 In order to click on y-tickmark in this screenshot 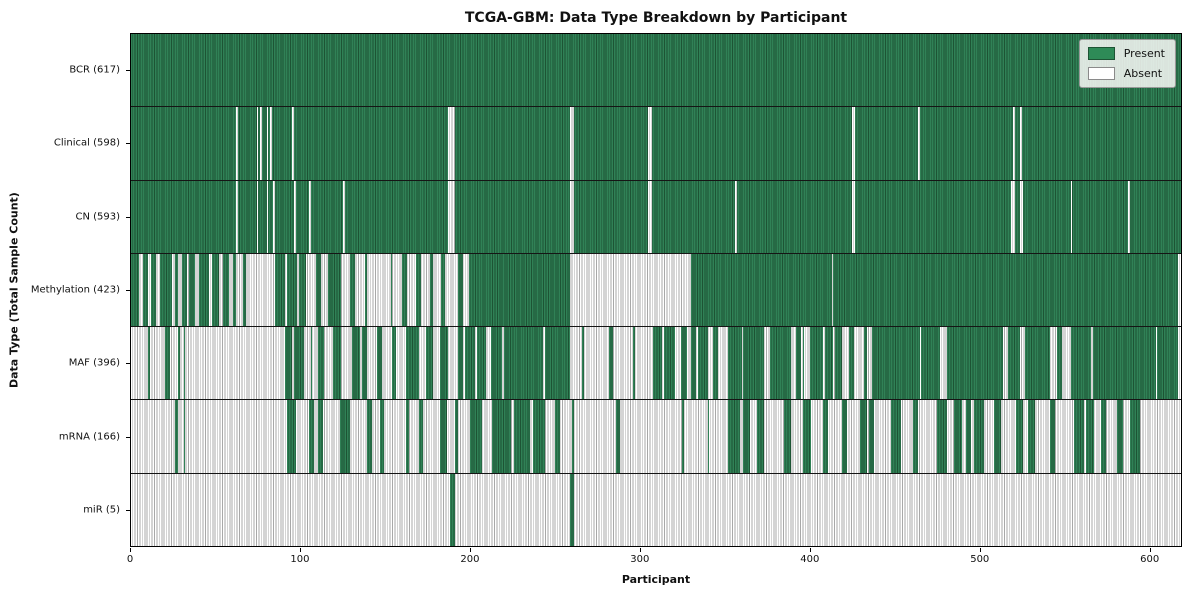, I will do `click(128, 217)`.